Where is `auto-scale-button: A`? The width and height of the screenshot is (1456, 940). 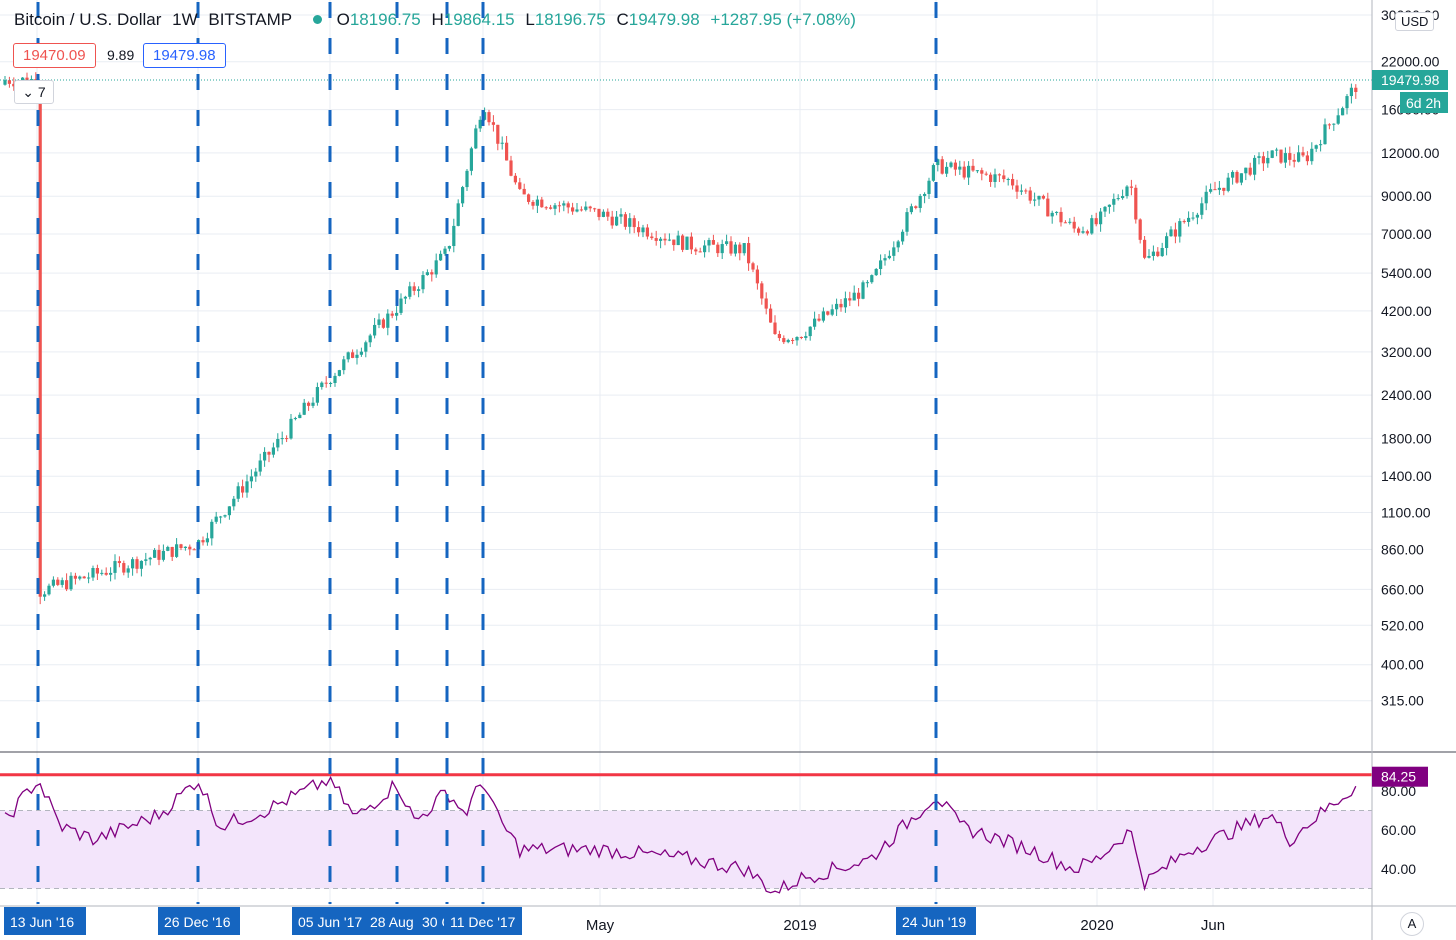
auto-scale-button: A is located at coordinates (1412, 924).